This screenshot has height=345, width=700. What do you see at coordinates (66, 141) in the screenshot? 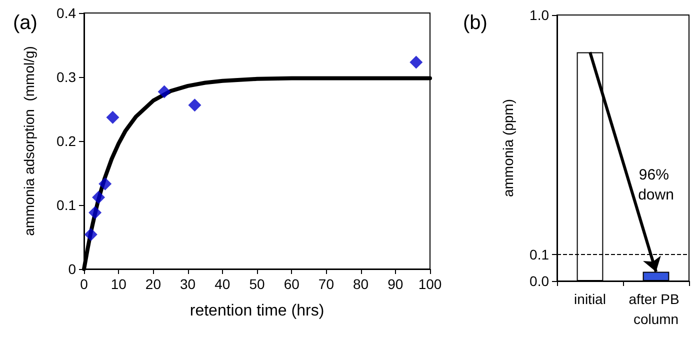
I see `y-tick-label: 0.2` at bounding box center [66, 141].